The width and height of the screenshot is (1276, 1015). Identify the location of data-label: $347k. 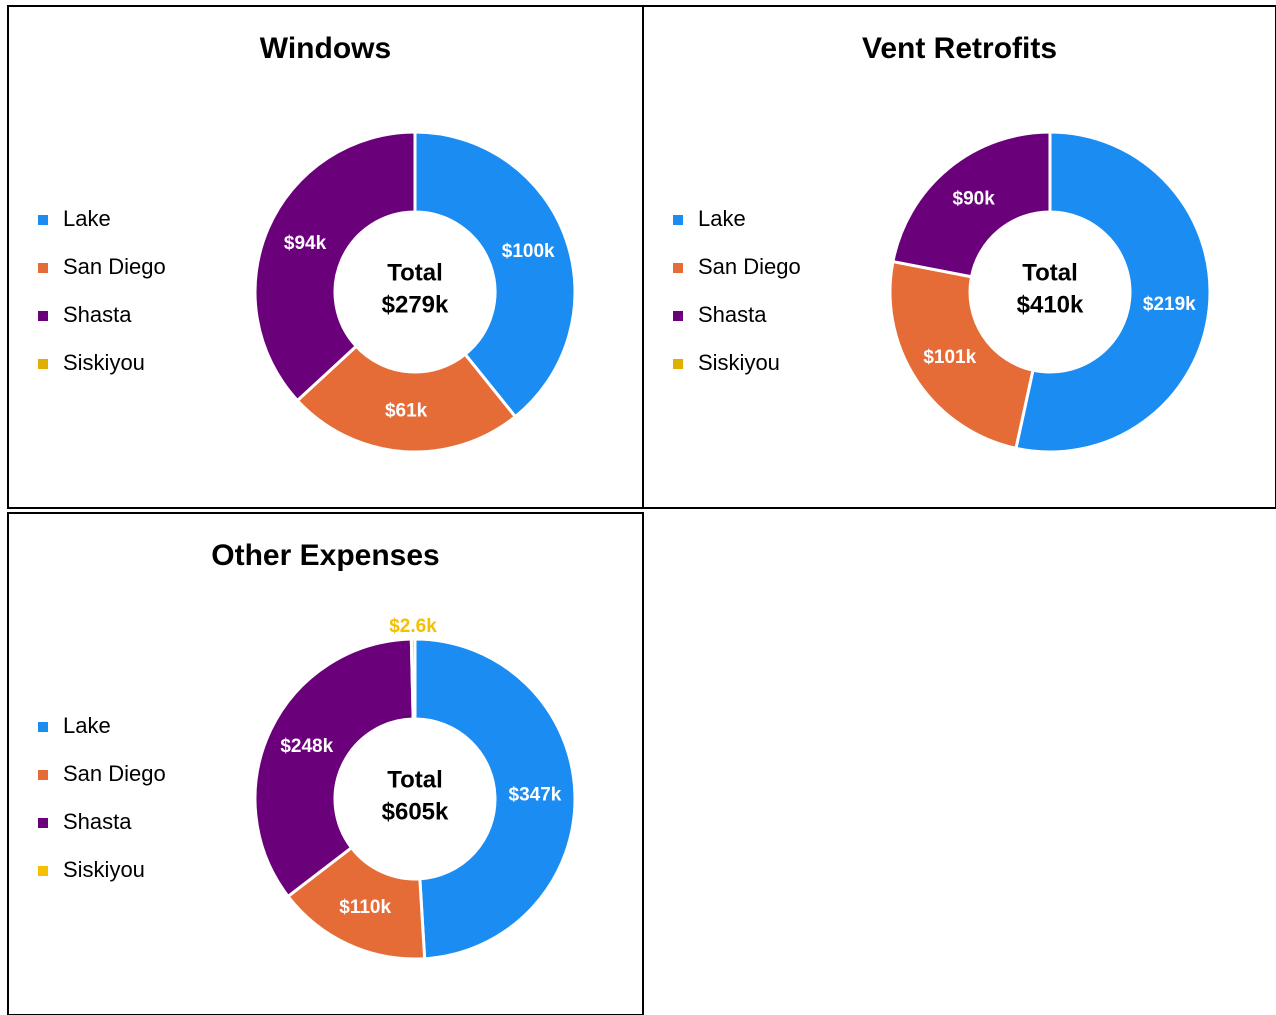
(535, 794).